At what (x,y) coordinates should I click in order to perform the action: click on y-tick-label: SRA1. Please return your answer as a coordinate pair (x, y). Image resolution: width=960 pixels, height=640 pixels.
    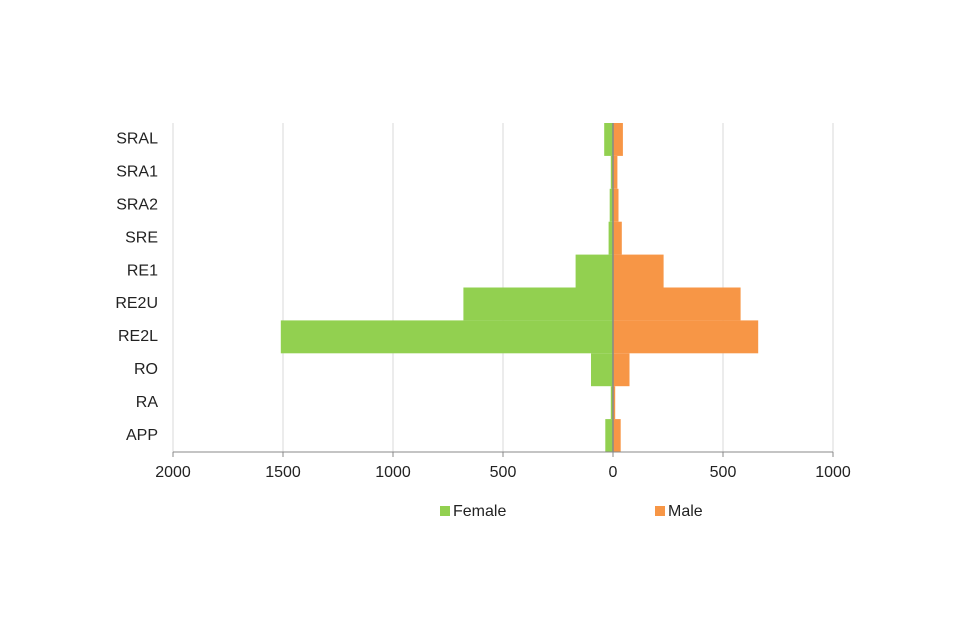
    Looking at the image, I should click on (137, 172).